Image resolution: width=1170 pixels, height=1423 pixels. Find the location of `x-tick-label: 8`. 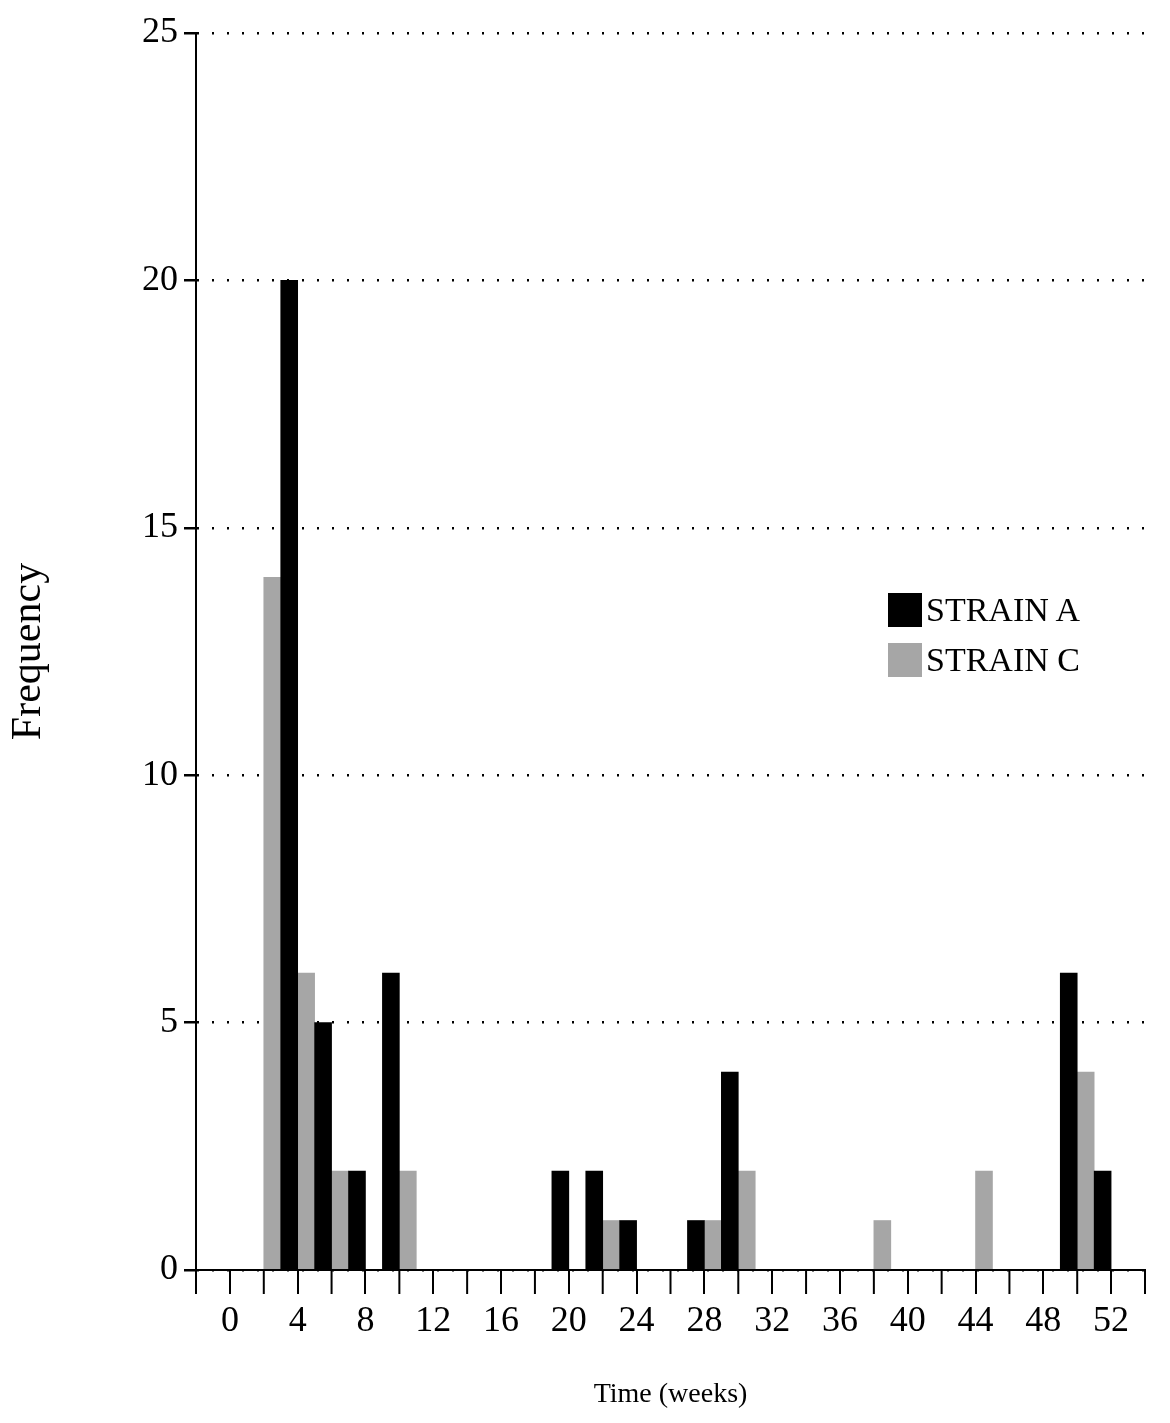

x-tick-label: 8 is located at coordinates (365, 1319).